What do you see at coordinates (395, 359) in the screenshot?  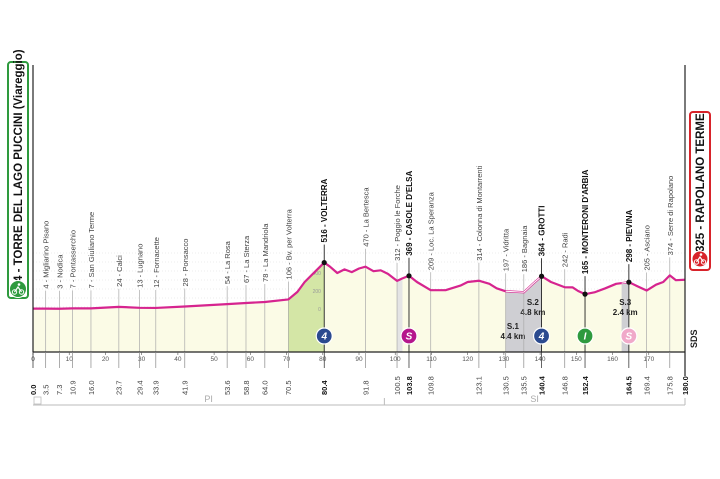 I see `x-tick-label: 100` at bounding box center [395, 359].